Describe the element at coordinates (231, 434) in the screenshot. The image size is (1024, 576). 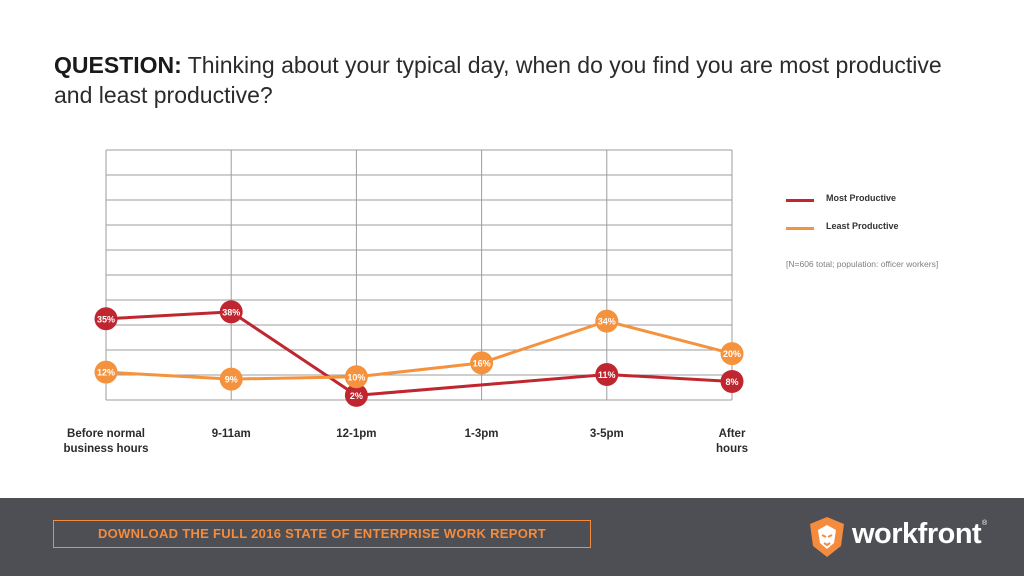
I see `x-tick-label: 9-11am` at that location.